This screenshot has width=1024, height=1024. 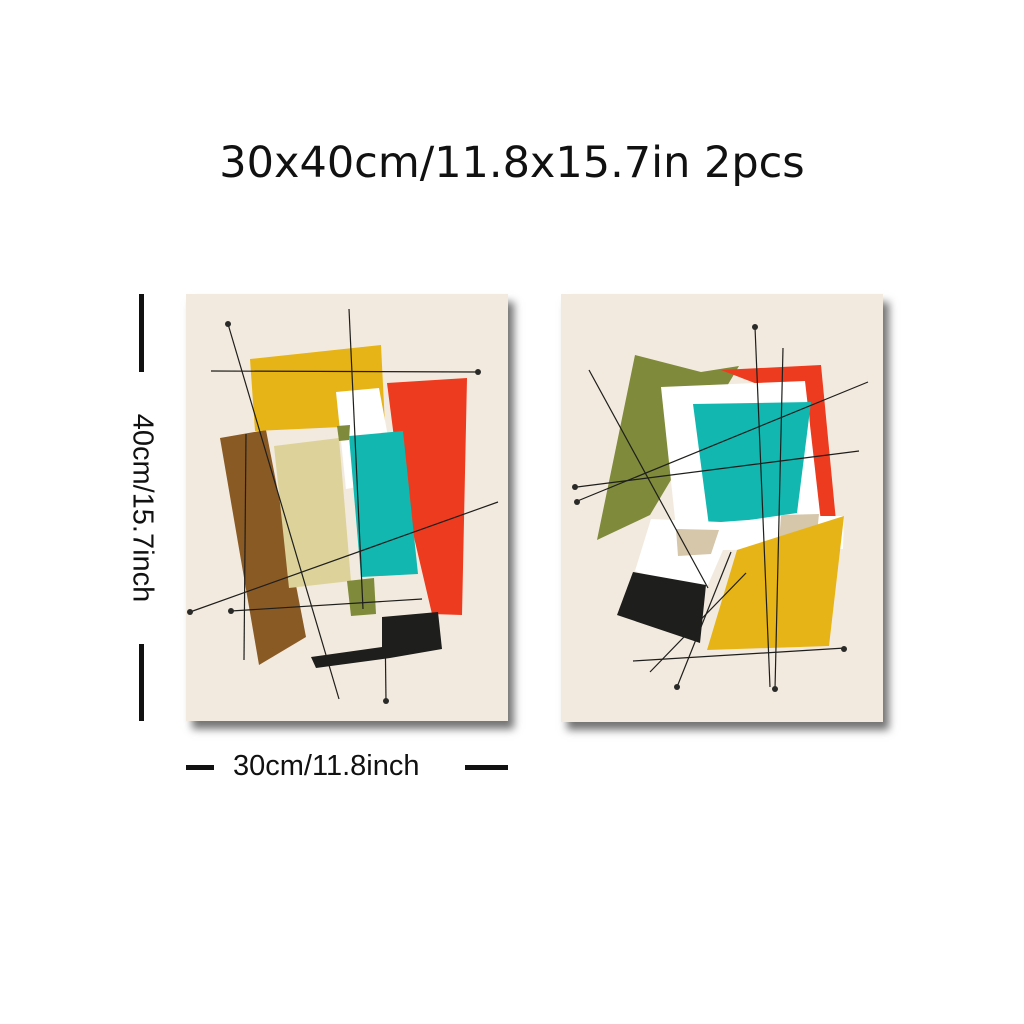 What do you see at coordinates (141, 333) in the screenshot?
I see `height-dimension-line-top` at bounding box center [141, 333].